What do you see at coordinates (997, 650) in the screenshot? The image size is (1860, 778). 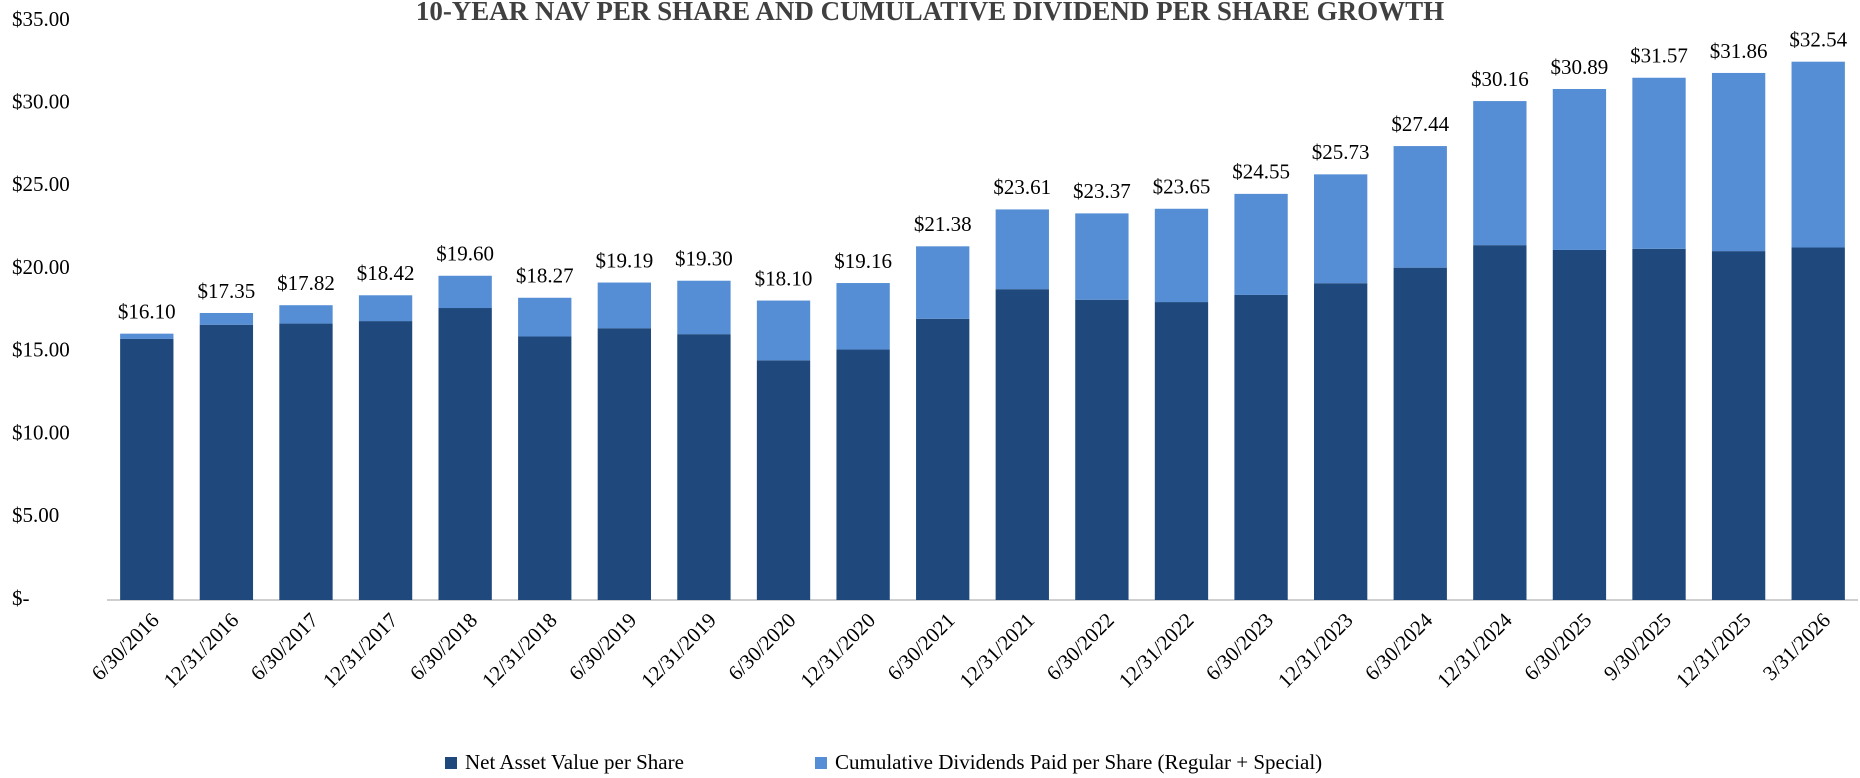 I see `x-tick-label: 12/31/2021` at bounding box center [997, 650].